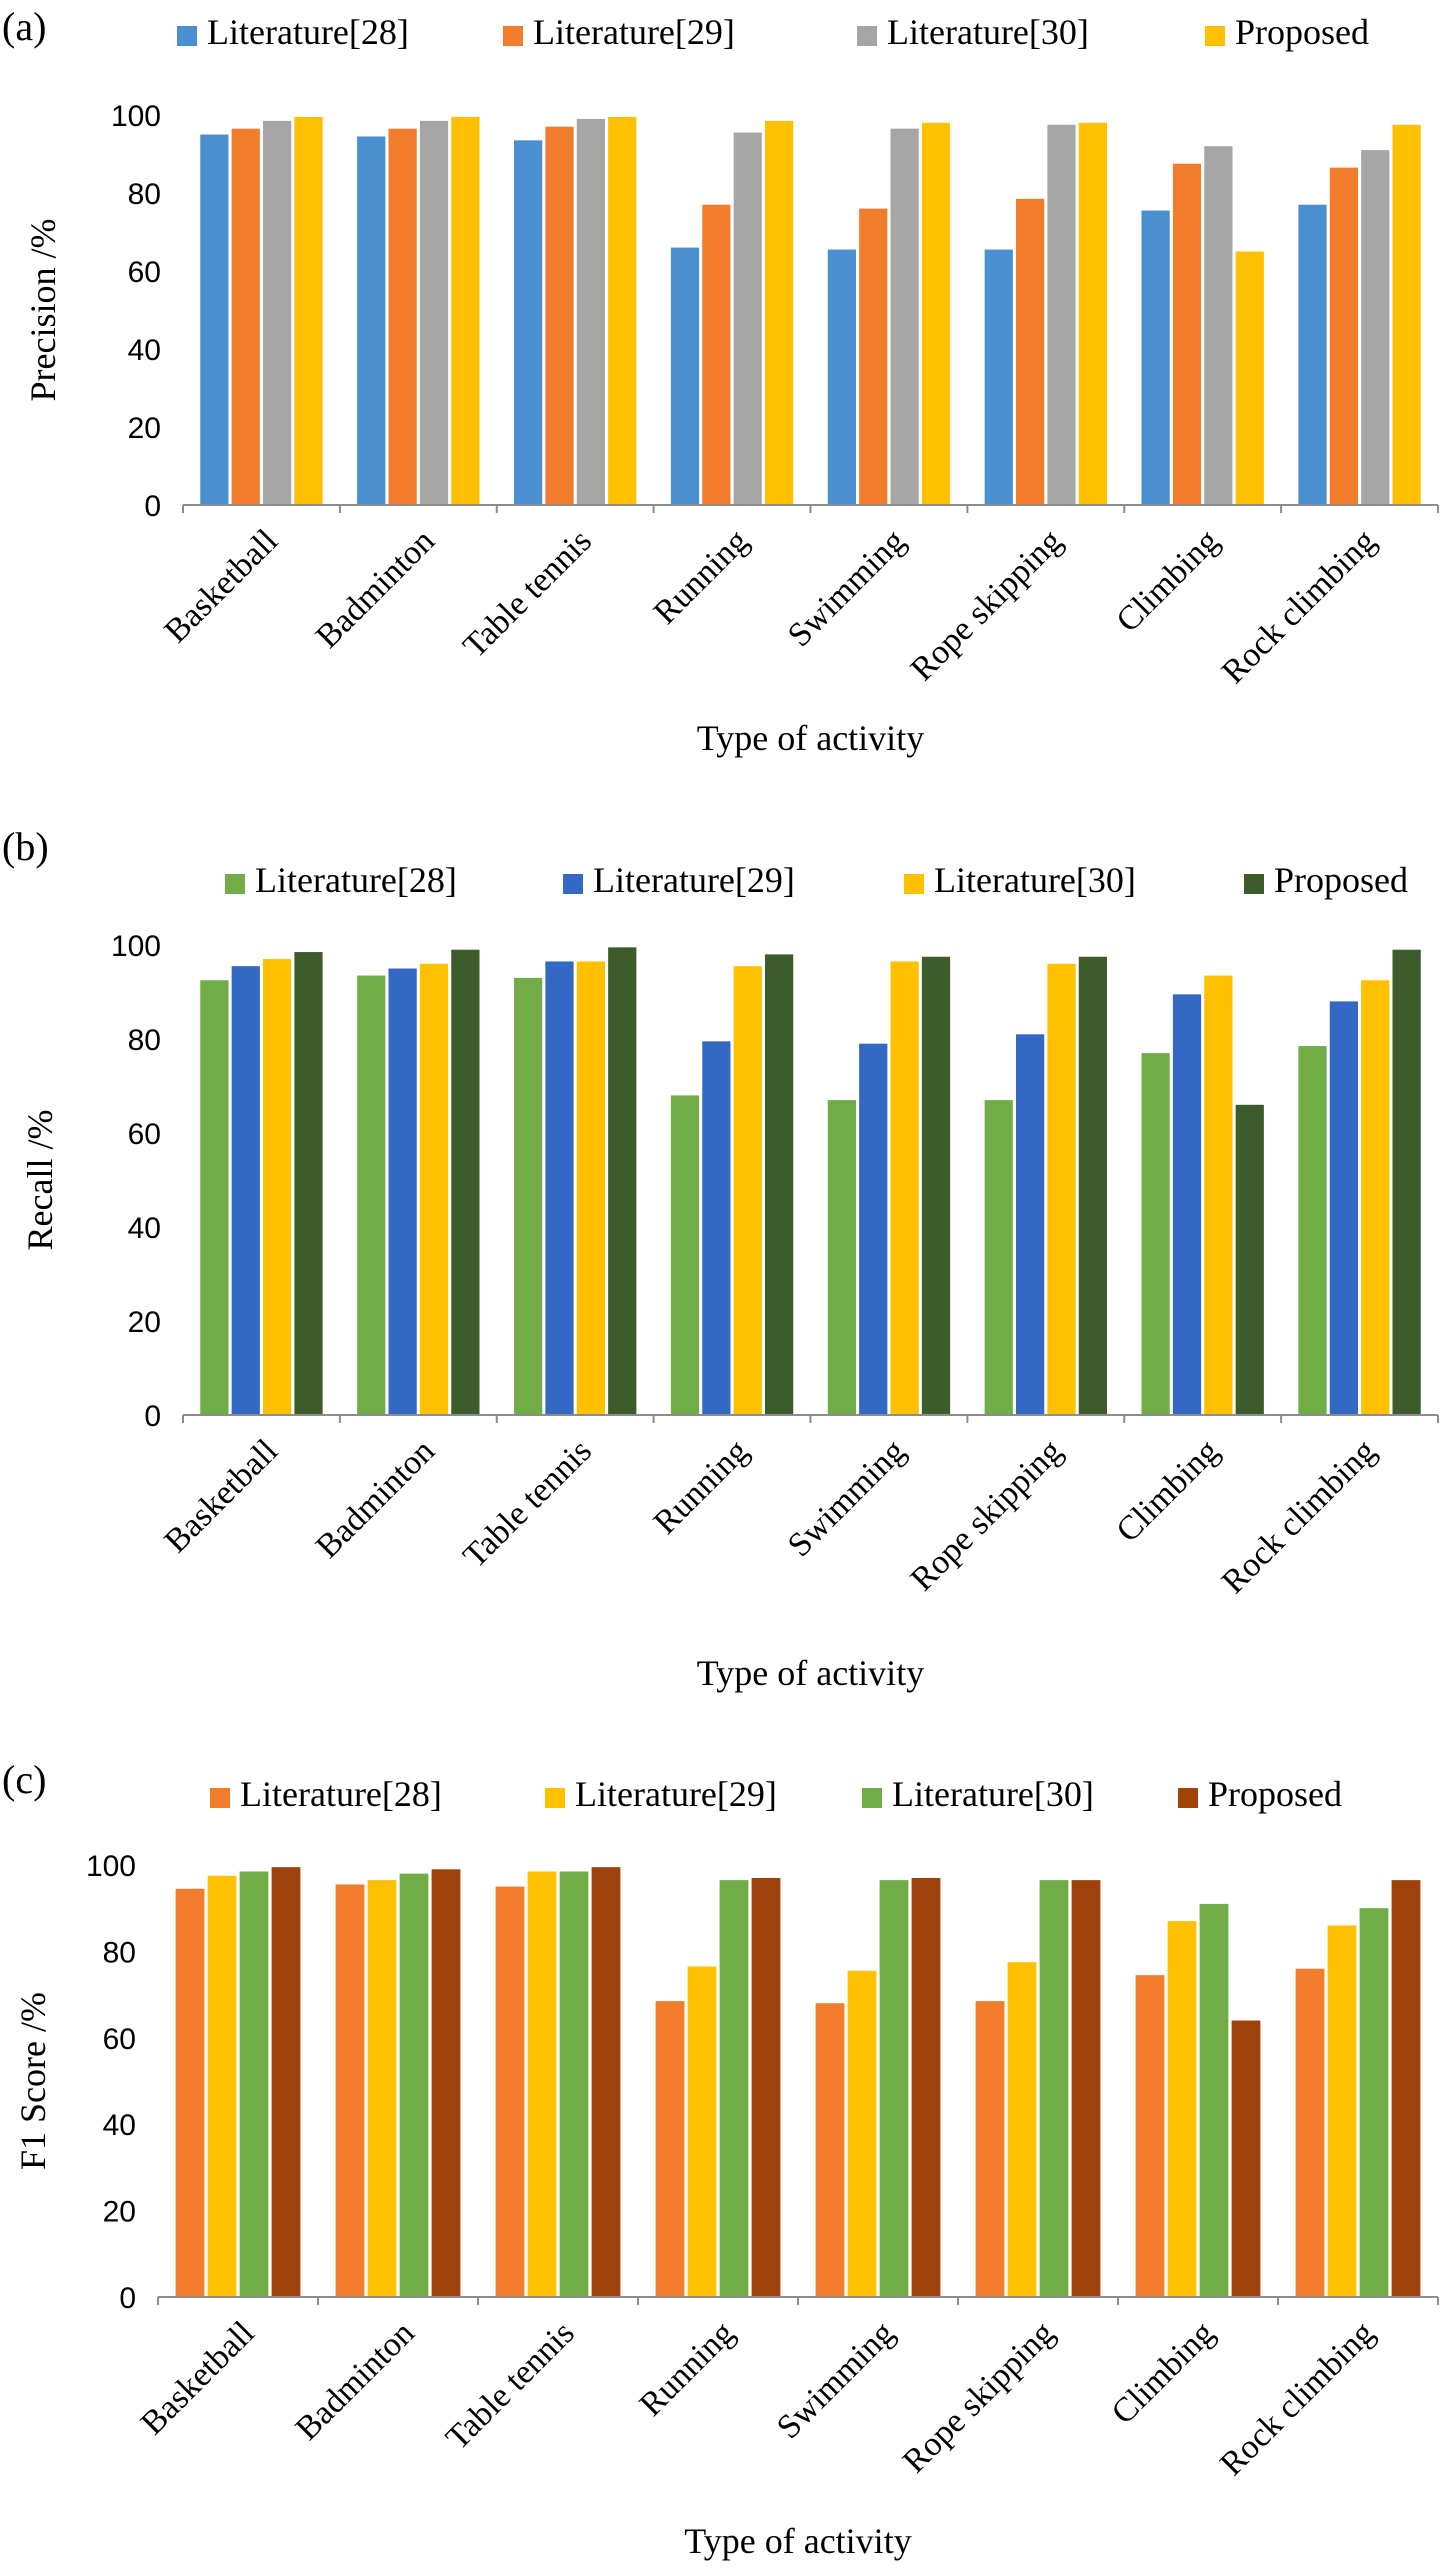  Describe the element at coordinates (847, 588) in the screenshot. I see `x-tick-label: Swimming` at that location.